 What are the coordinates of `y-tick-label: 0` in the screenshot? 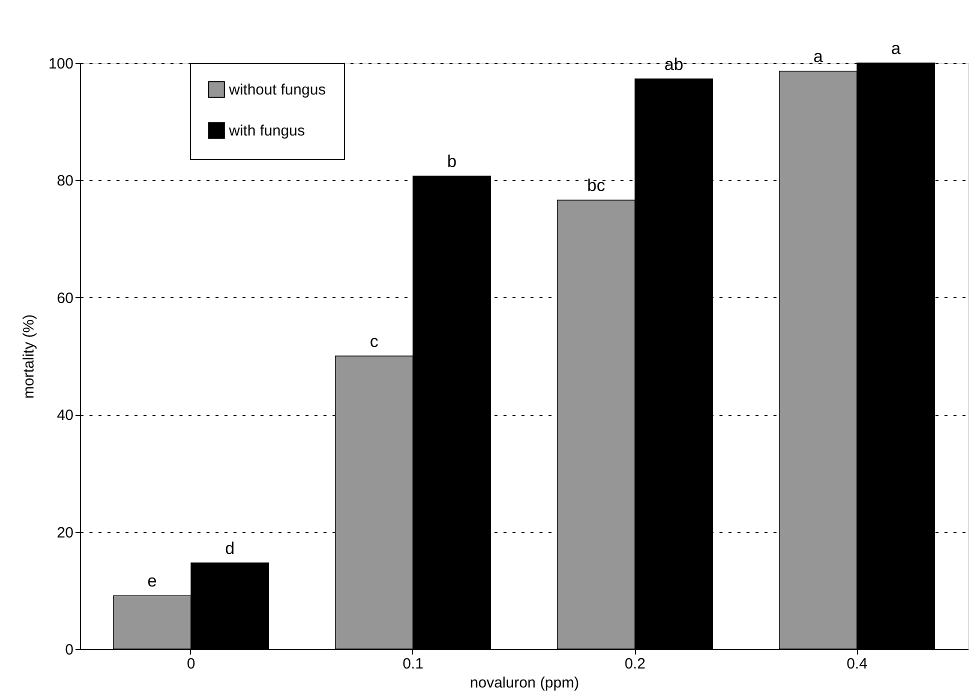 It's located at (69, 650).